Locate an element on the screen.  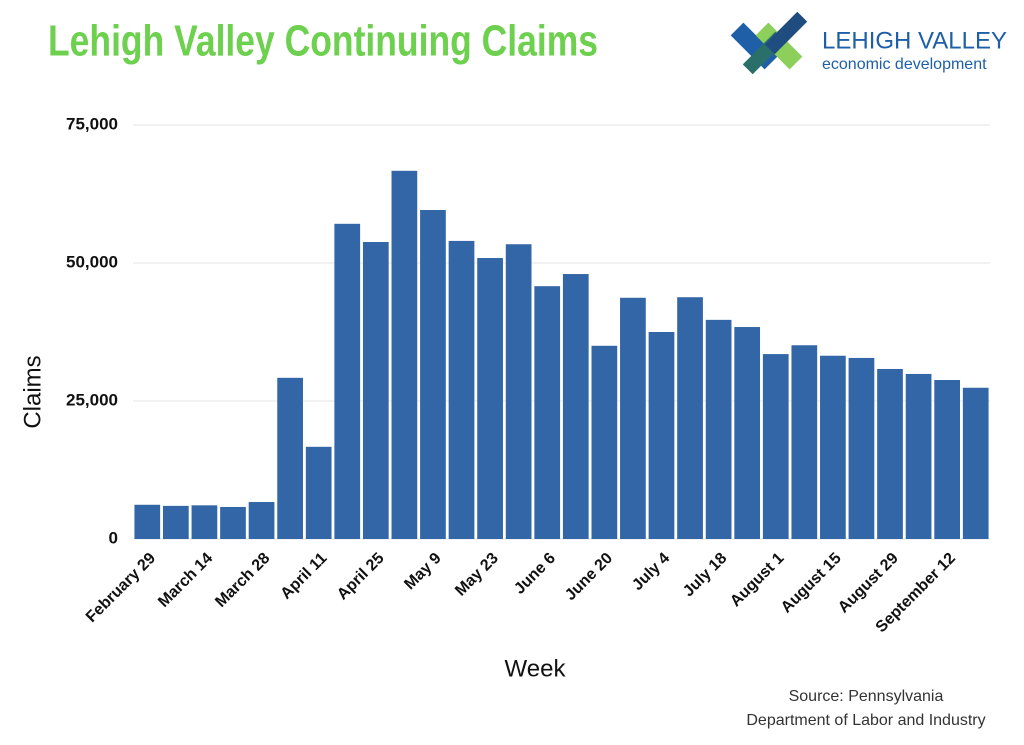
x-tick-label: April 11 is located at coordinates (304, 576).